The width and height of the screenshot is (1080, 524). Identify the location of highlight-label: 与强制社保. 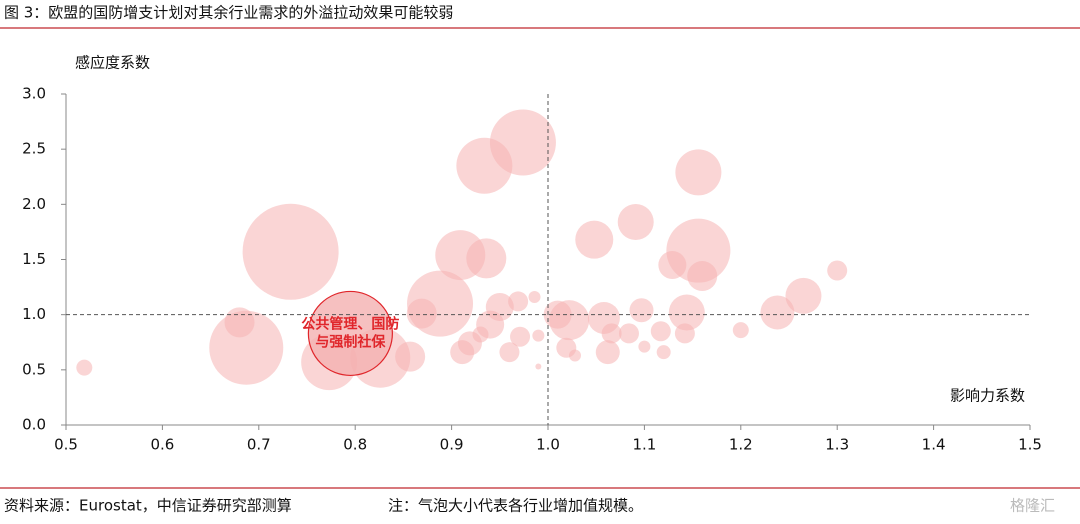
(350, 341).